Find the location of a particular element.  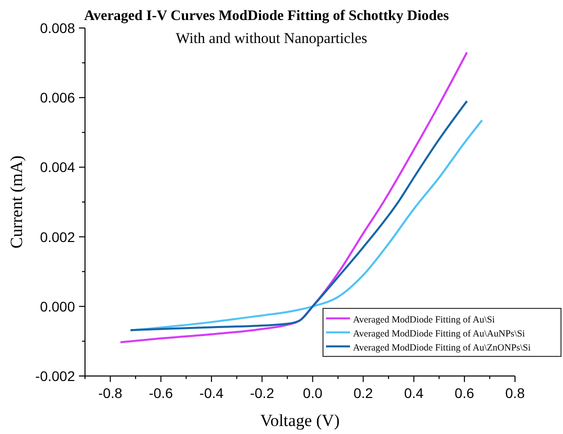

y-tick-label: 0.000 is located at coordinates (58, 306).